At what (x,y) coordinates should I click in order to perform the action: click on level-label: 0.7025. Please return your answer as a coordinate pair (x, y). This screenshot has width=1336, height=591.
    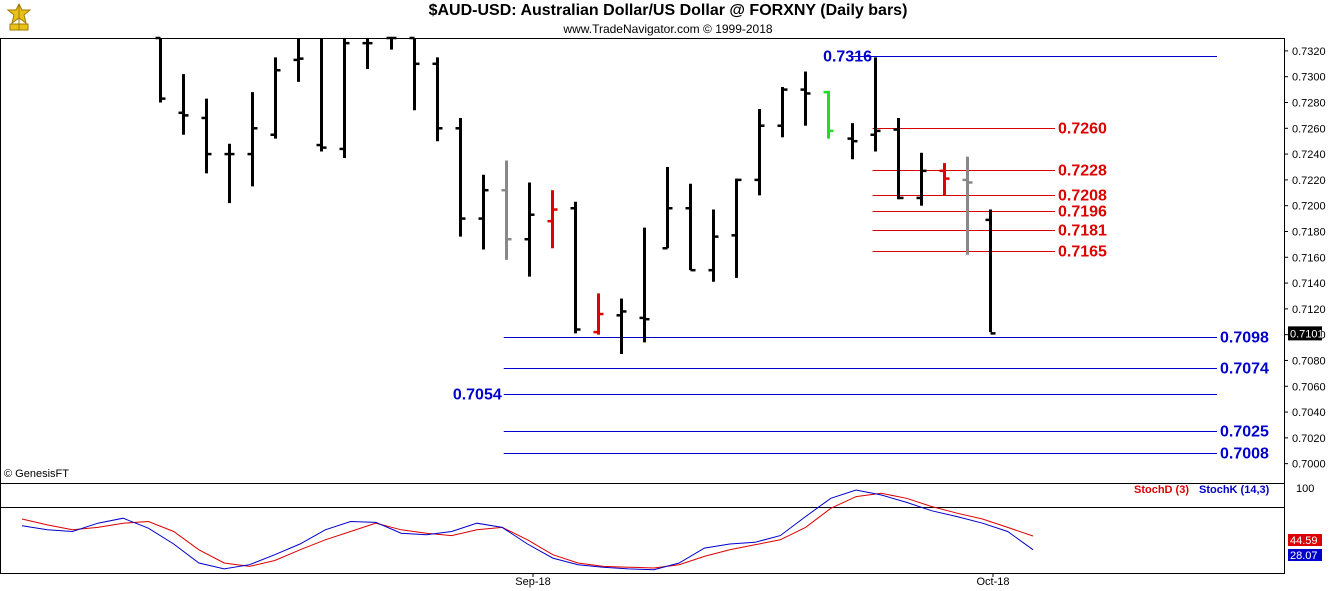
    Looking at the image, I should click on (1244, 432).